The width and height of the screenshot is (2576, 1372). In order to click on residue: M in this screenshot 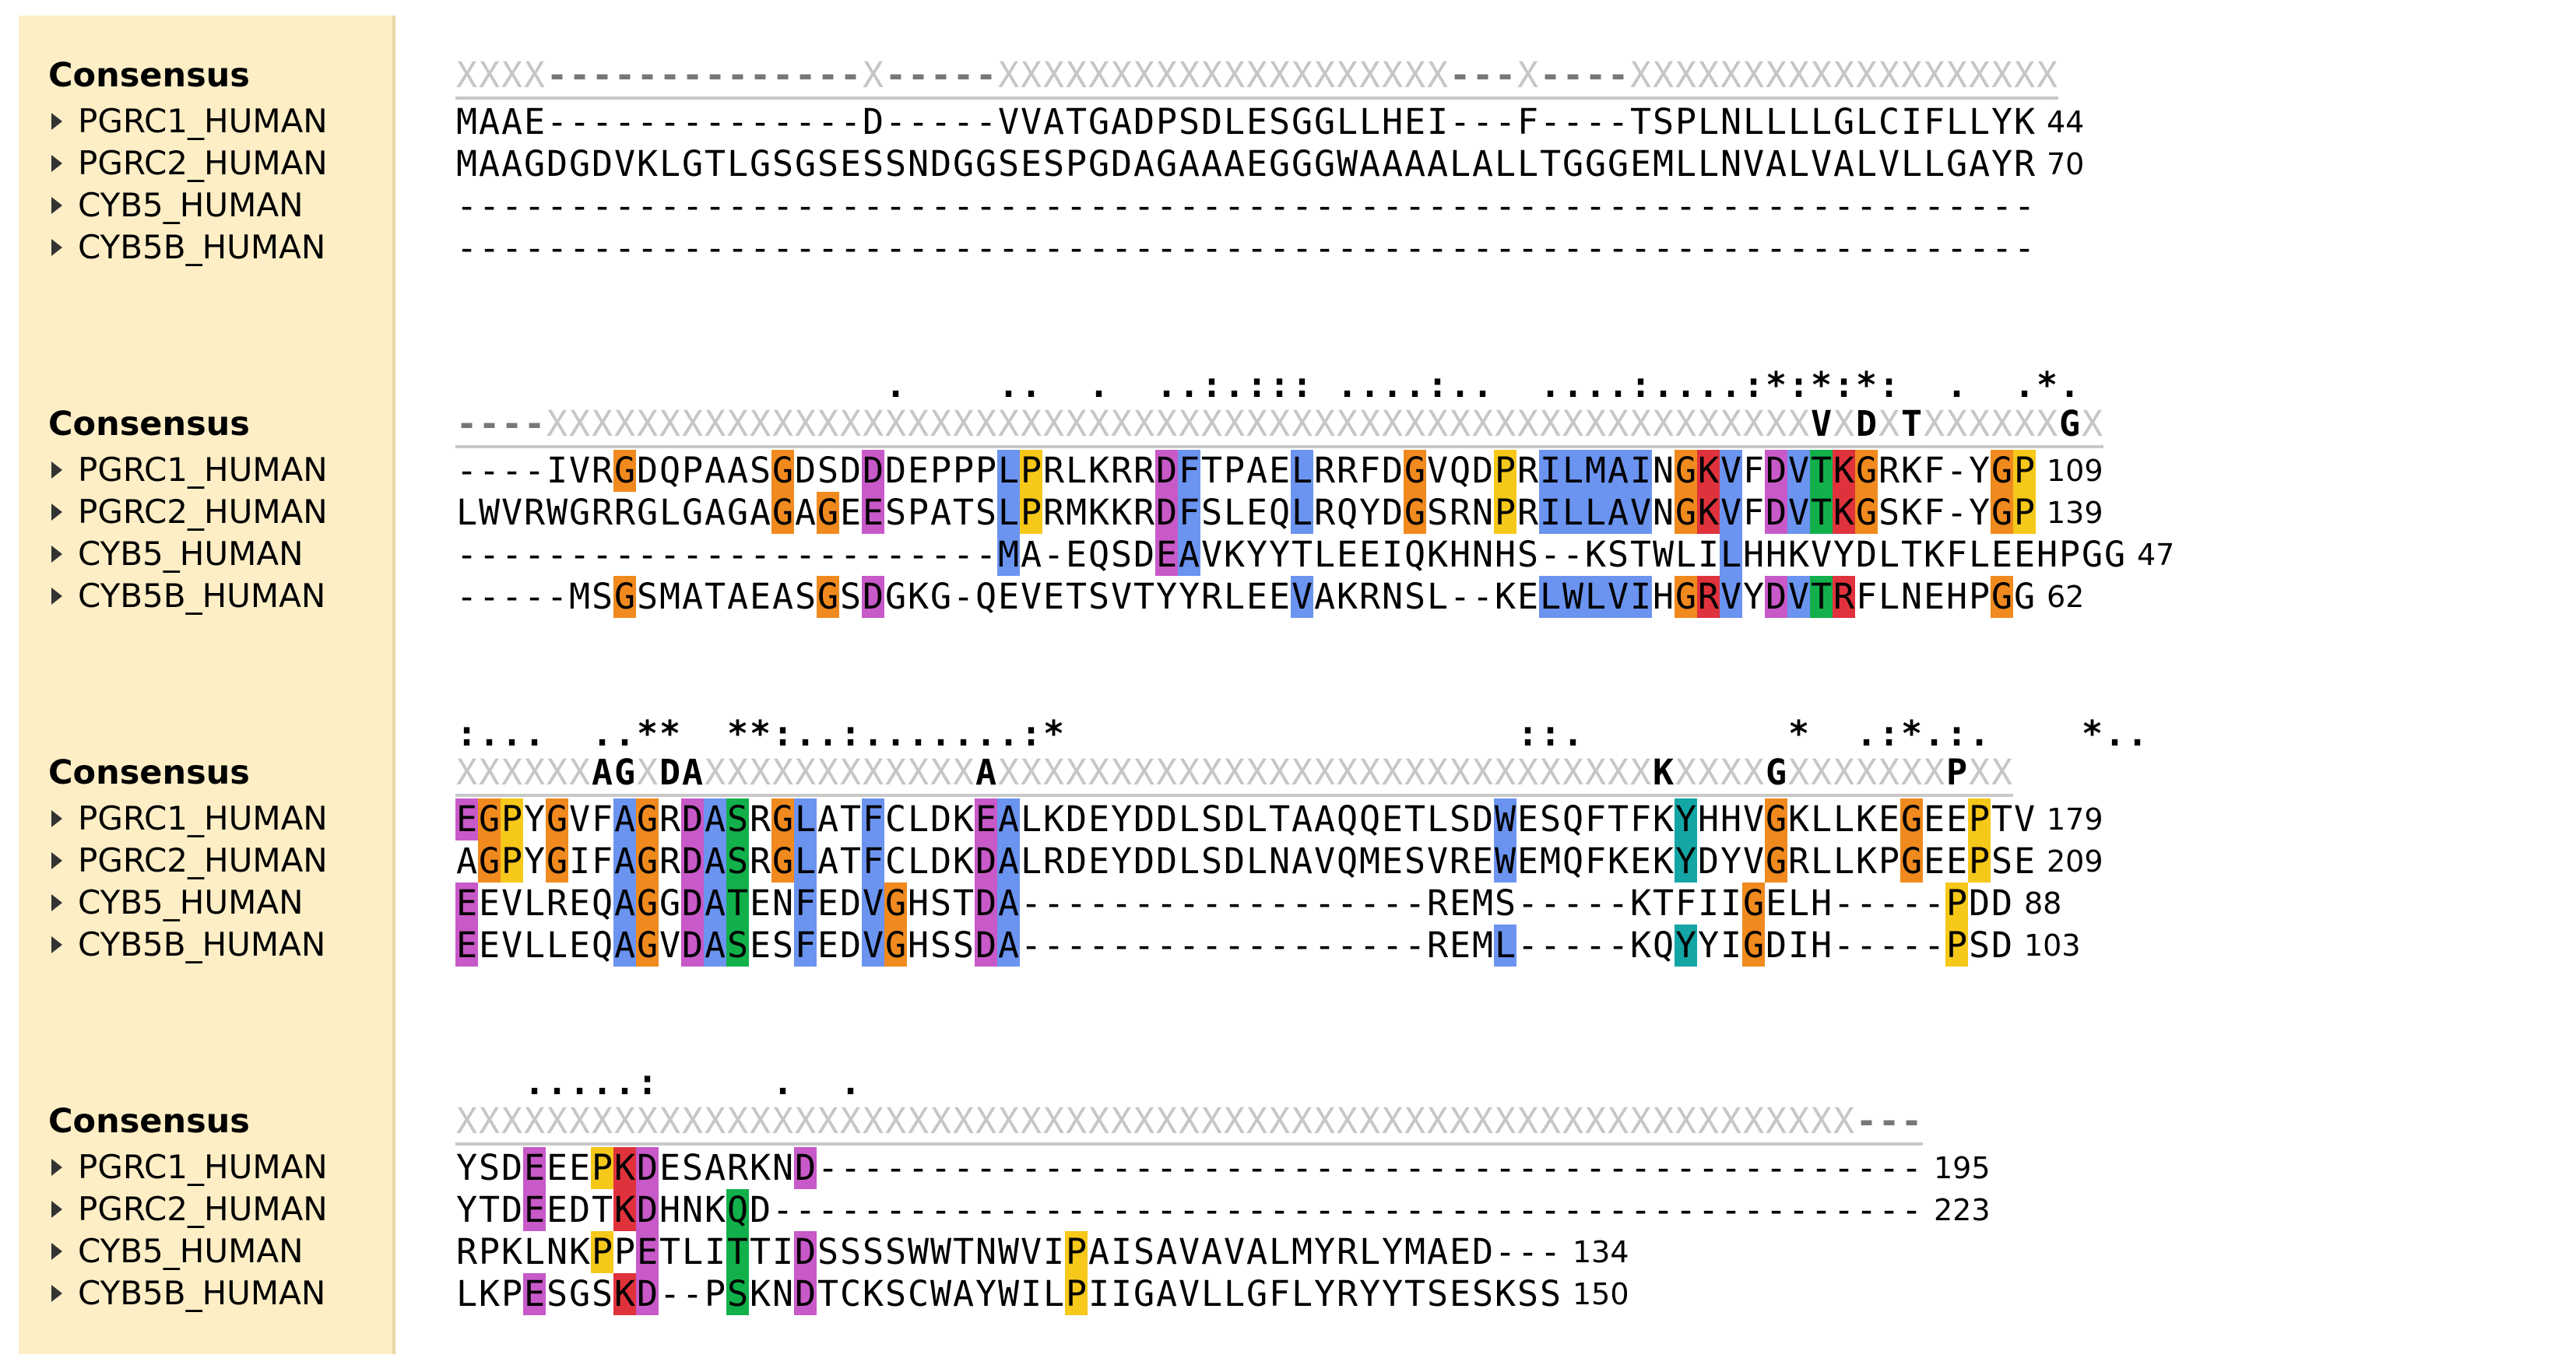, I will do `click(1663, 163)`.